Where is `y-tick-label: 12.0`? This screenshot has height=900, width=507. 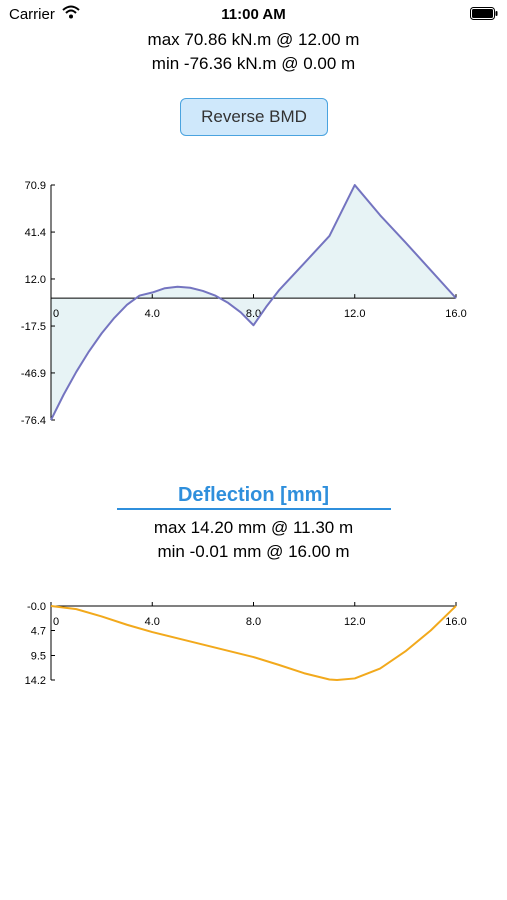 y-tick-label: 12.0 is located at coordinates (35, 280).